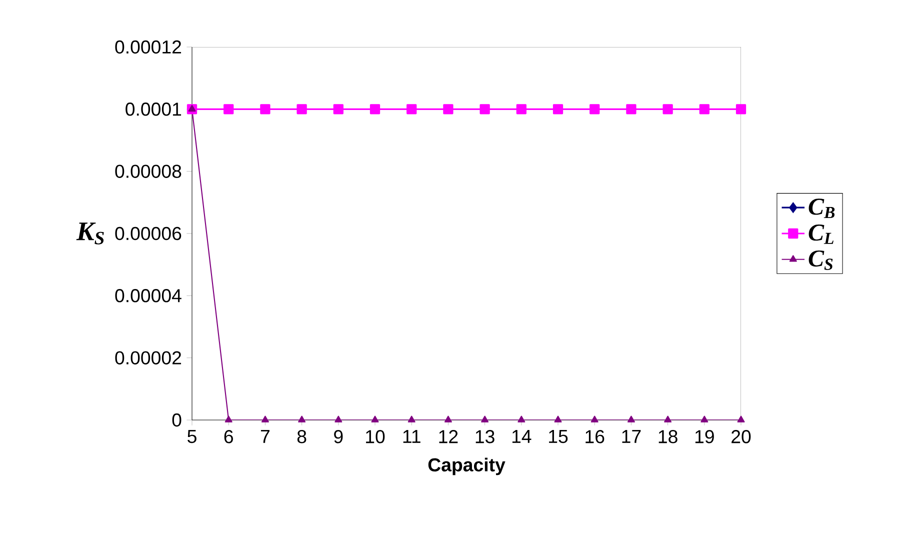  I want to click on x-tick-label: 8, so click(301, 437).